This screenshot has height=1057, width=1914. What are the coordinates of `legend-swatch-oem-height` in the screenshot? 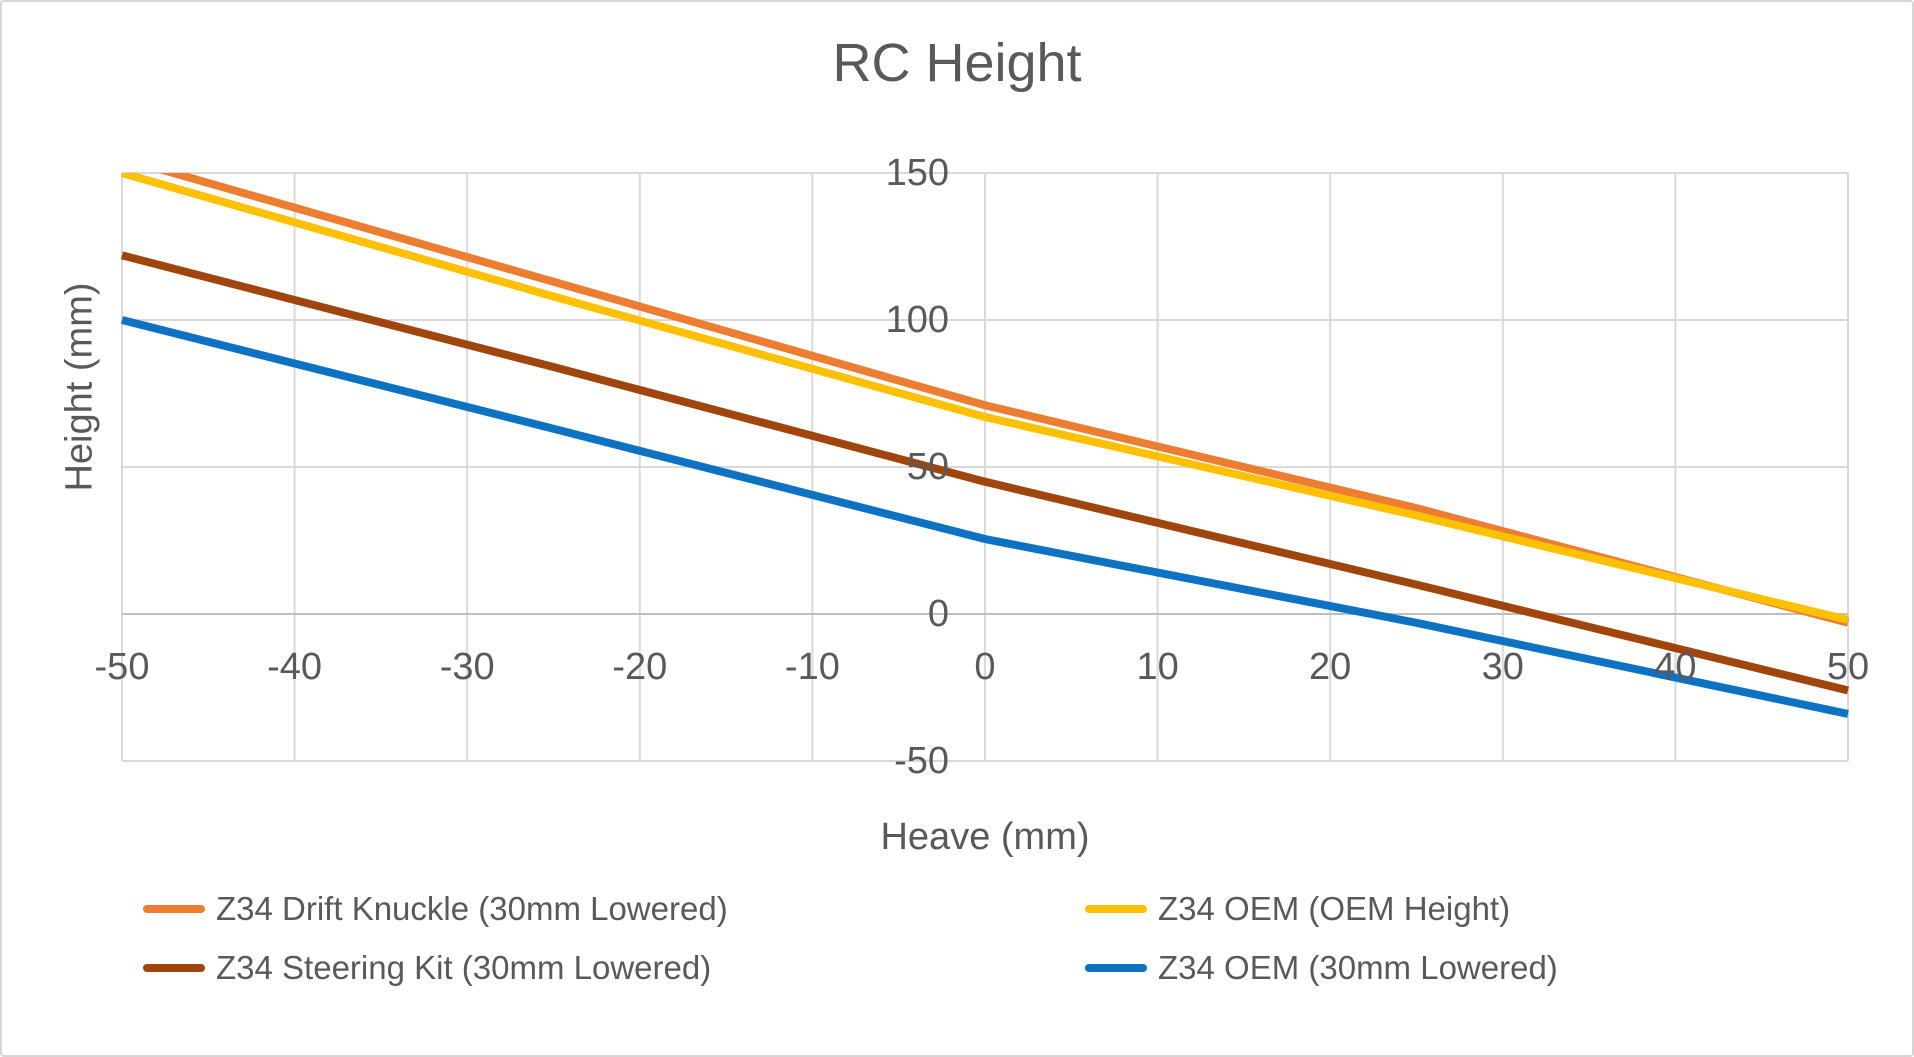 It's located at (1116, 909).